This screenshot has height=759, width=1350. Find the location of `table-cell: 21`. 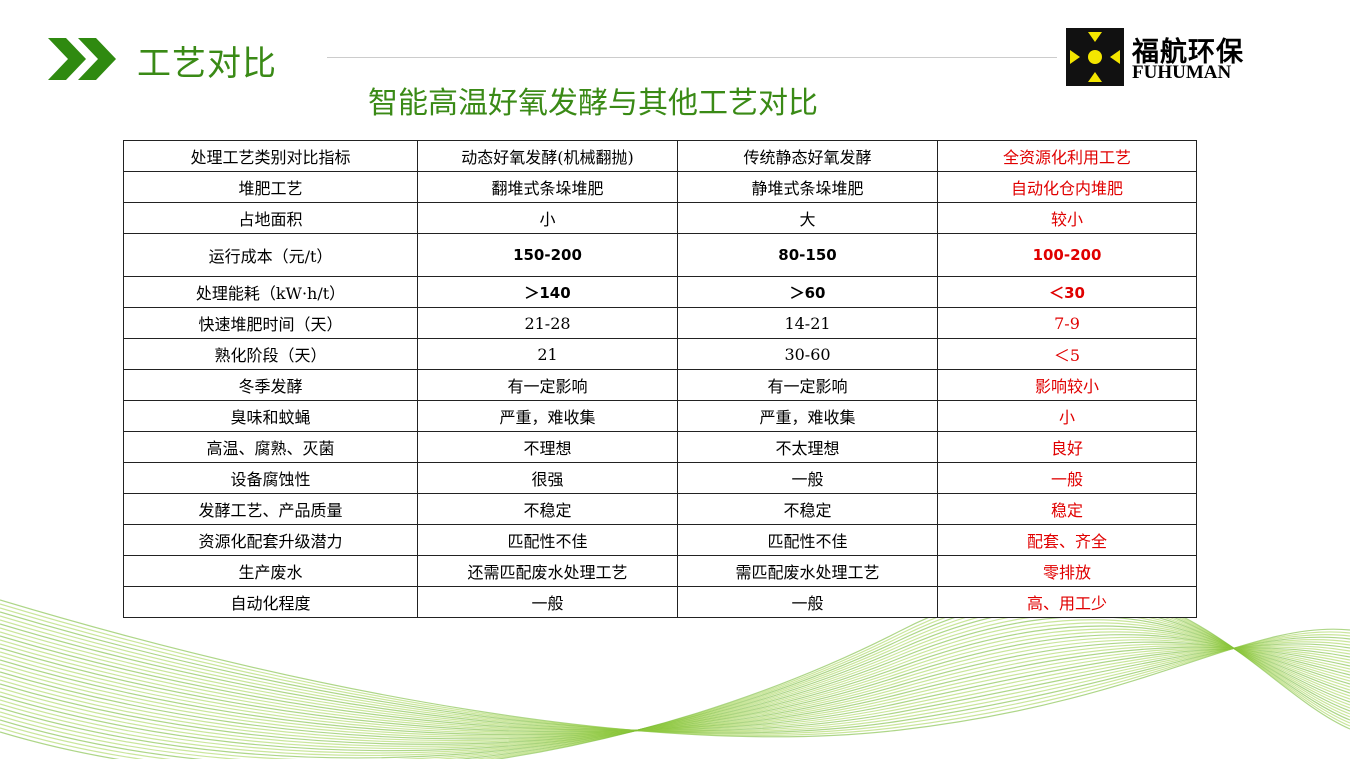

table-cell: 21 is located at coordinates (547, 354).